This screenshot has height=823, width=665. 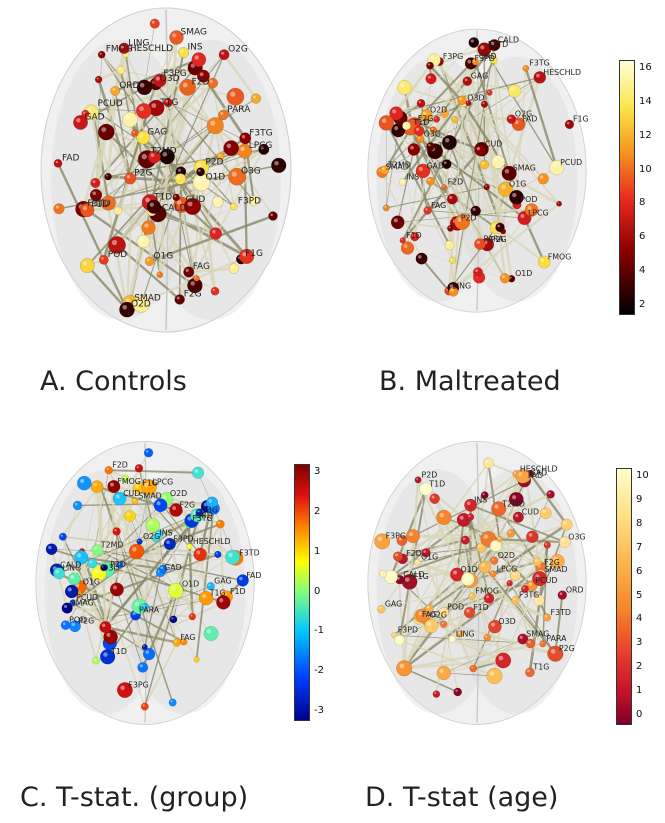 I want to click on colorbar-tick-label: 10, so click(x=645, y=169).